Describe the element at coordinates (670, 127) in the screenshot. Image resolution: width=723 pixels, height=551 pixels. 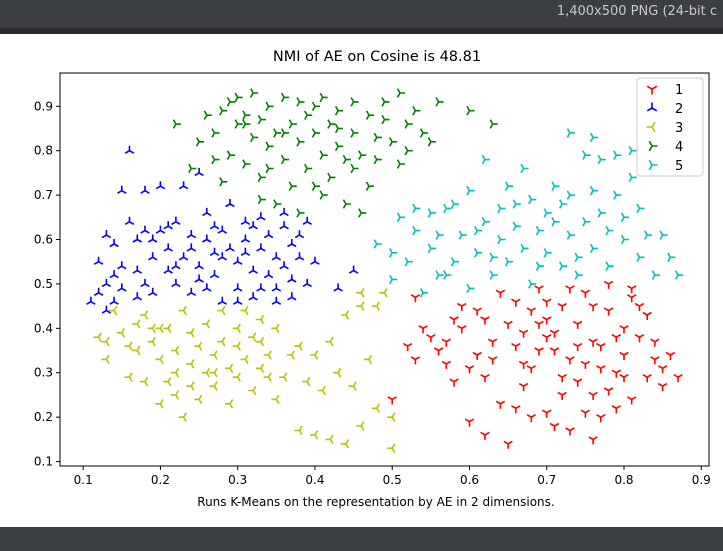
I see `legend-box` at that location.